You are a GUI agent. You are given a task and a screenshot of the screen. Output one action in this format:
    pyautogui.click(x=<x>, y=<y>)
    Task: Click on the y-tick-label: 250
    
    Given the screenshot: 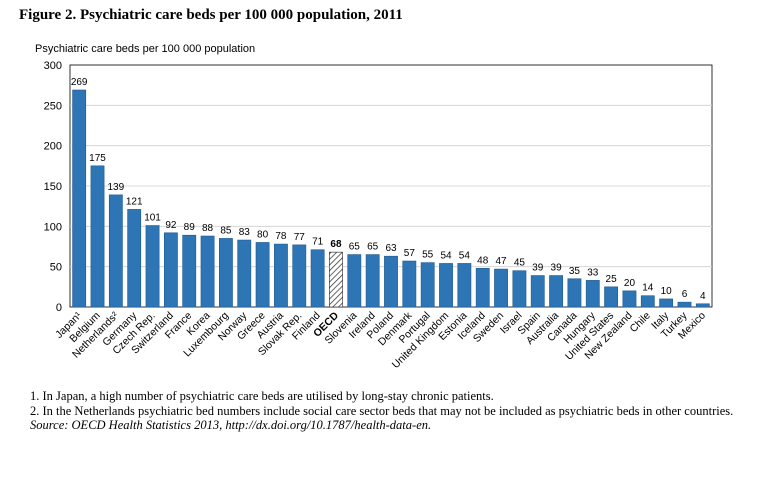 What is the action you would take?
    pyautogui.click(x=53, y=106)
    